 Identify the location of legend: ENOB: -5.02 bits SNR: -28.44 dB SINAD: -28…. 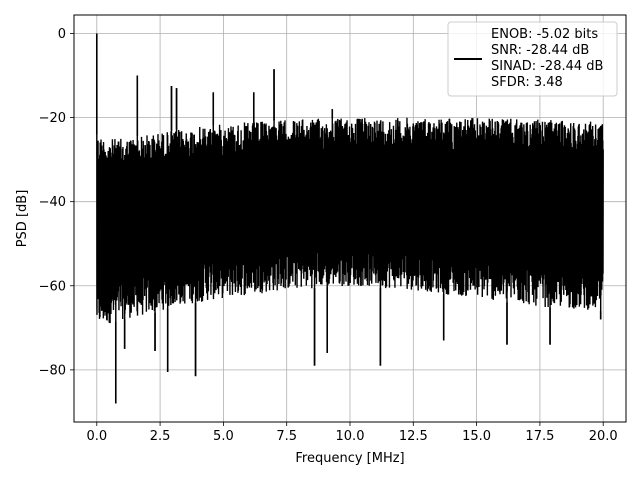
(532, 59).